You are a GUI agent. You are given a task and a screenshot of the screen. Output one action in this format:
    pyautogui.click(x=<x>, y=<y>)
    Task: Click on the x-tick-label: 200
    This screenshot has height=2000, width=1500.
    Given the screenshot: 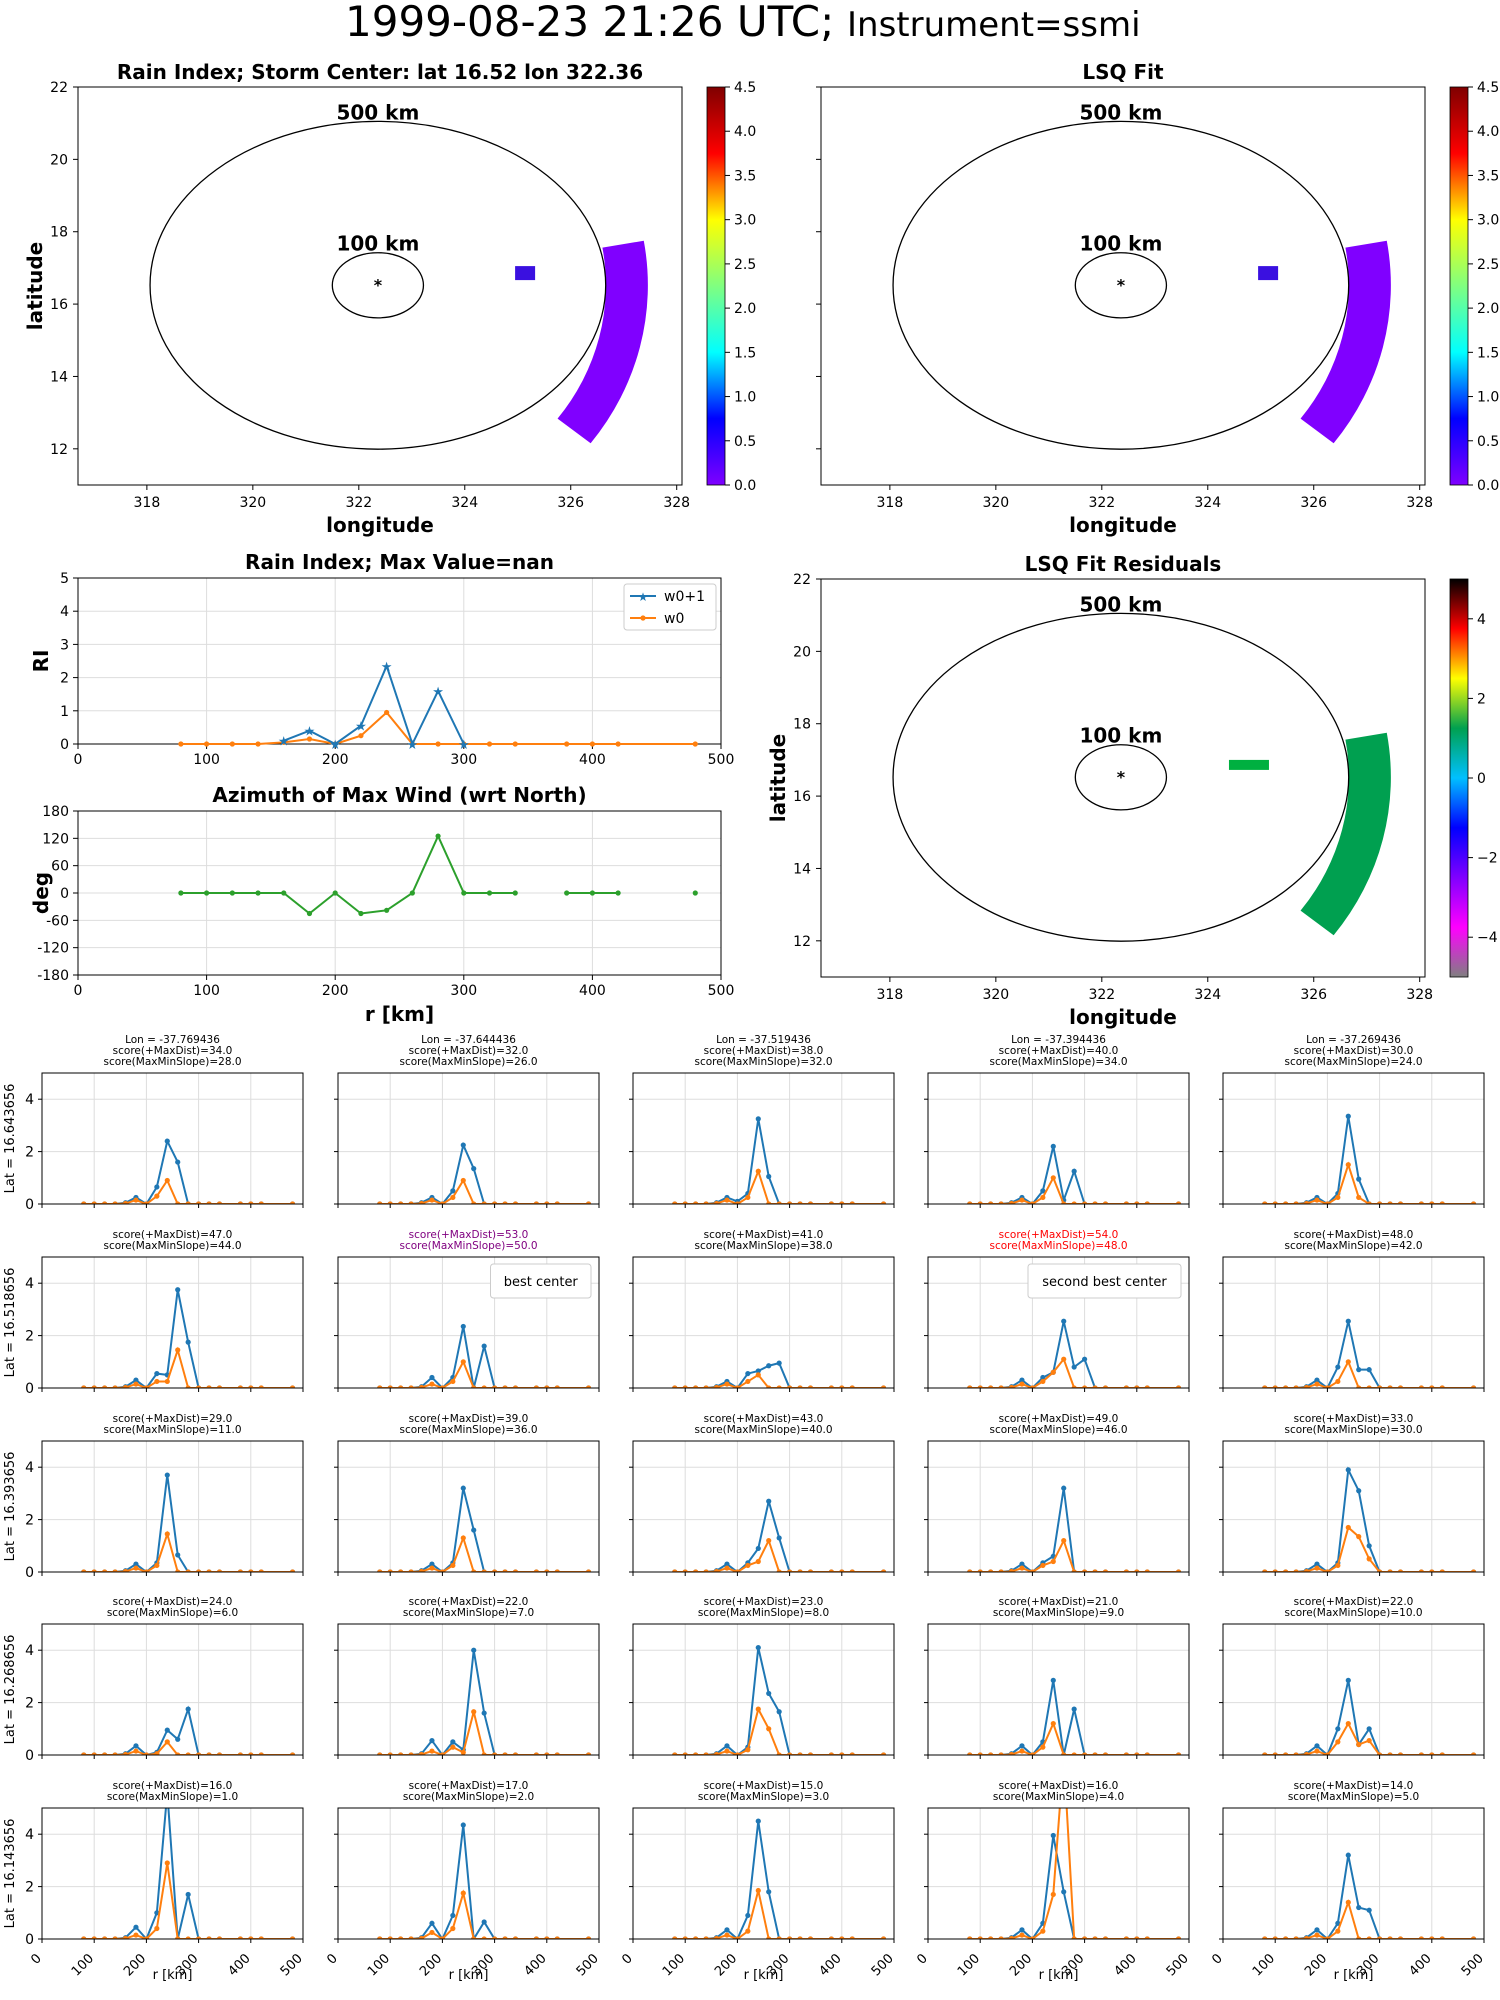 What is the action you would take?
    pyautogui.click(x=726, y=1965)
    